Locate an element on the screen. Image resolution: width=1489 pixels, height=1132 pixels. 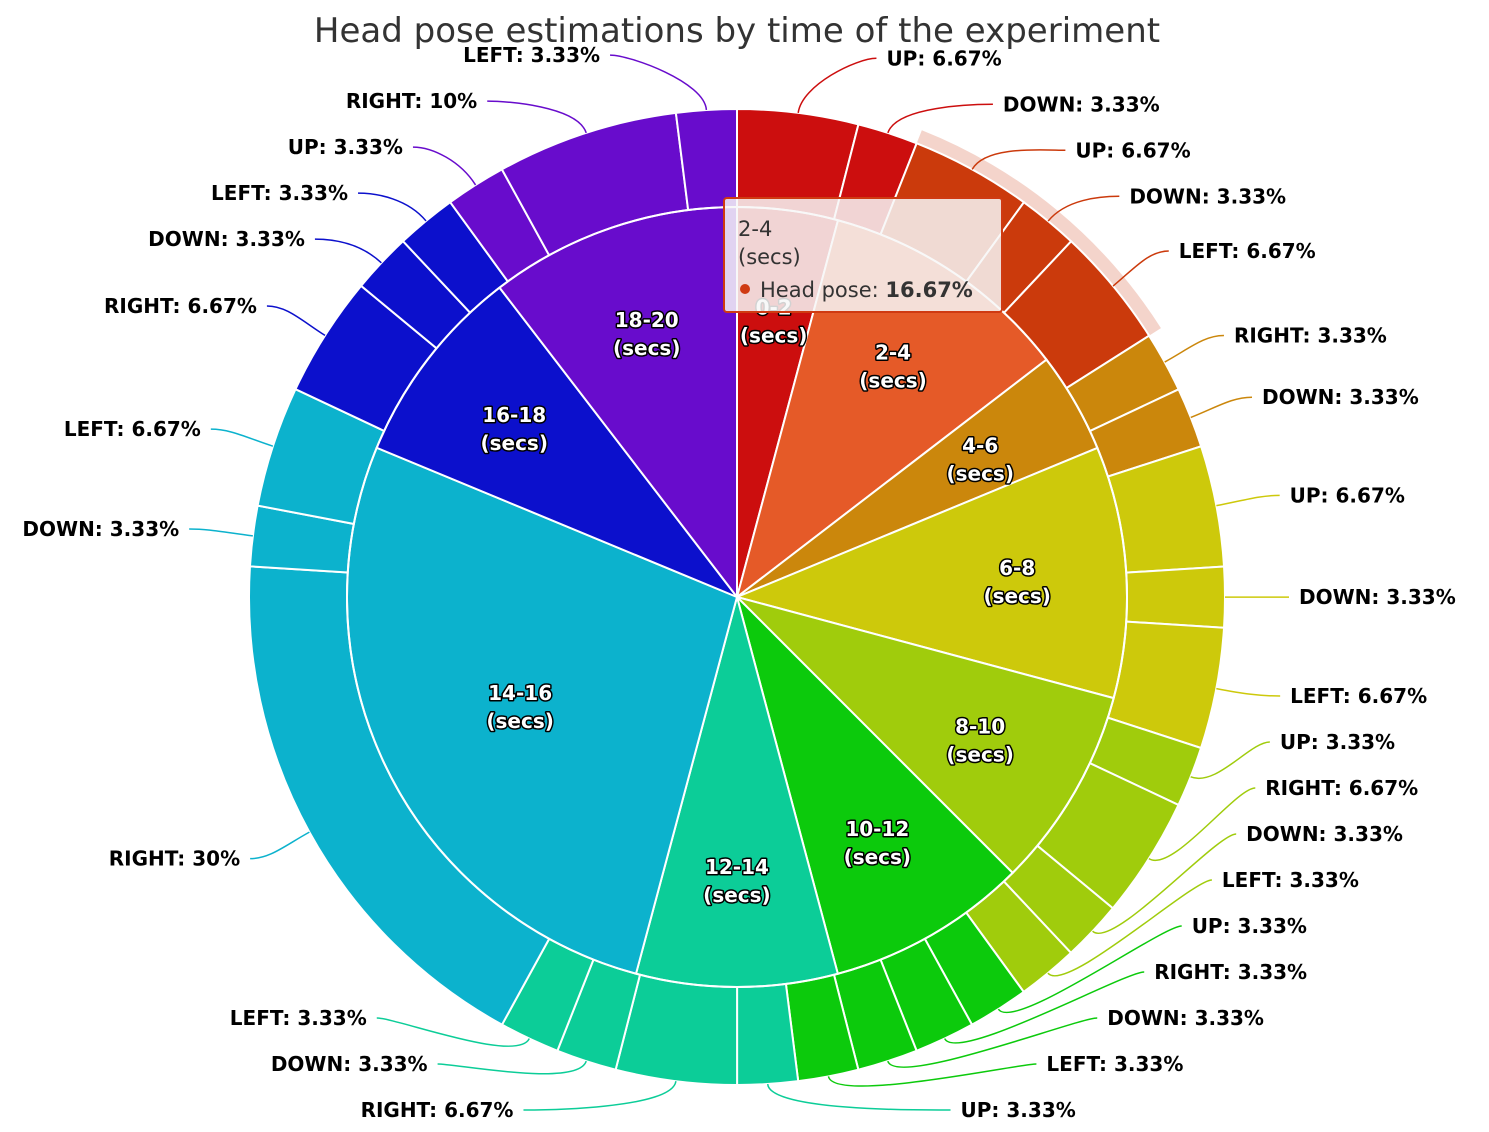
outer-label-25: RIGHT: 6.67% is located at coordinates (180, 306).